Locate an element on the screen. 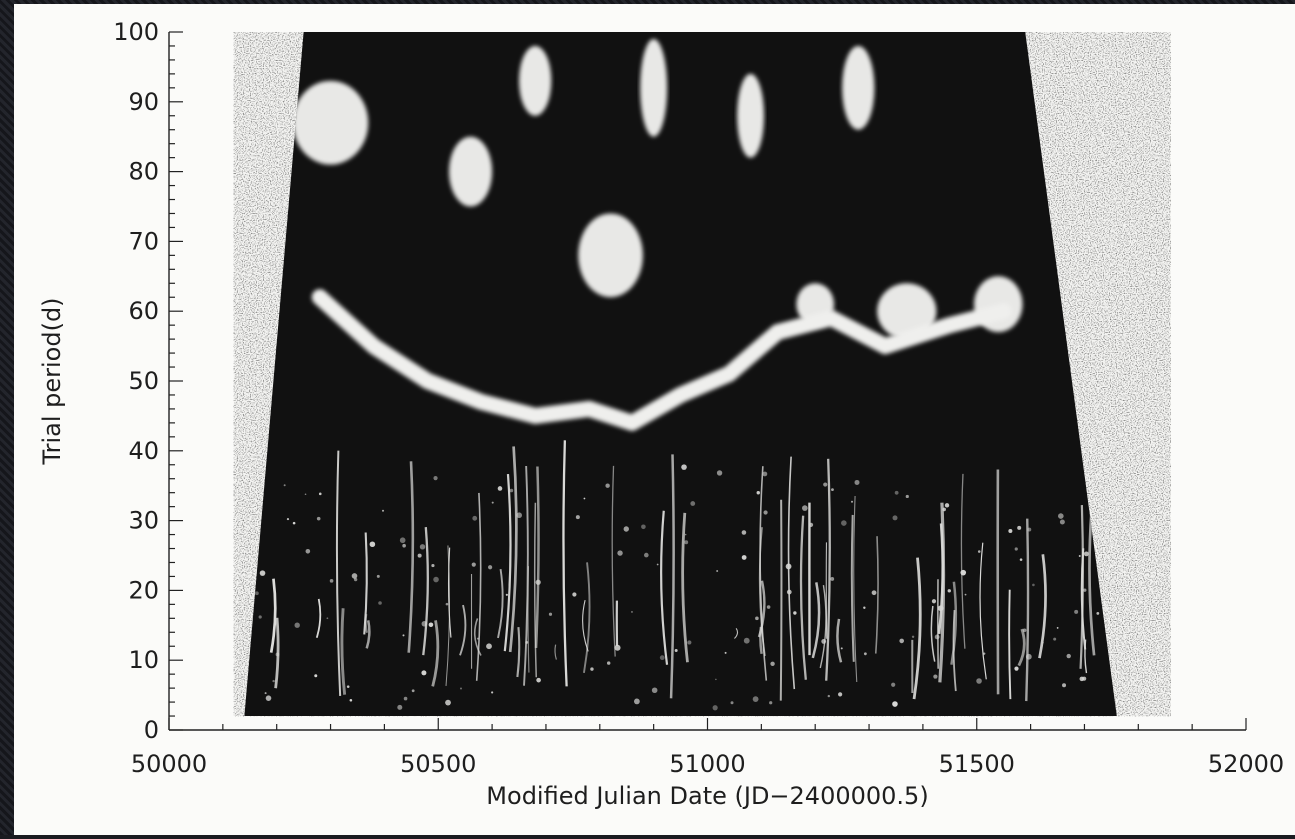 The height and width of the screenshot is (839, 1295). y-tick-label: 90 is located at coordinates (143, 102).